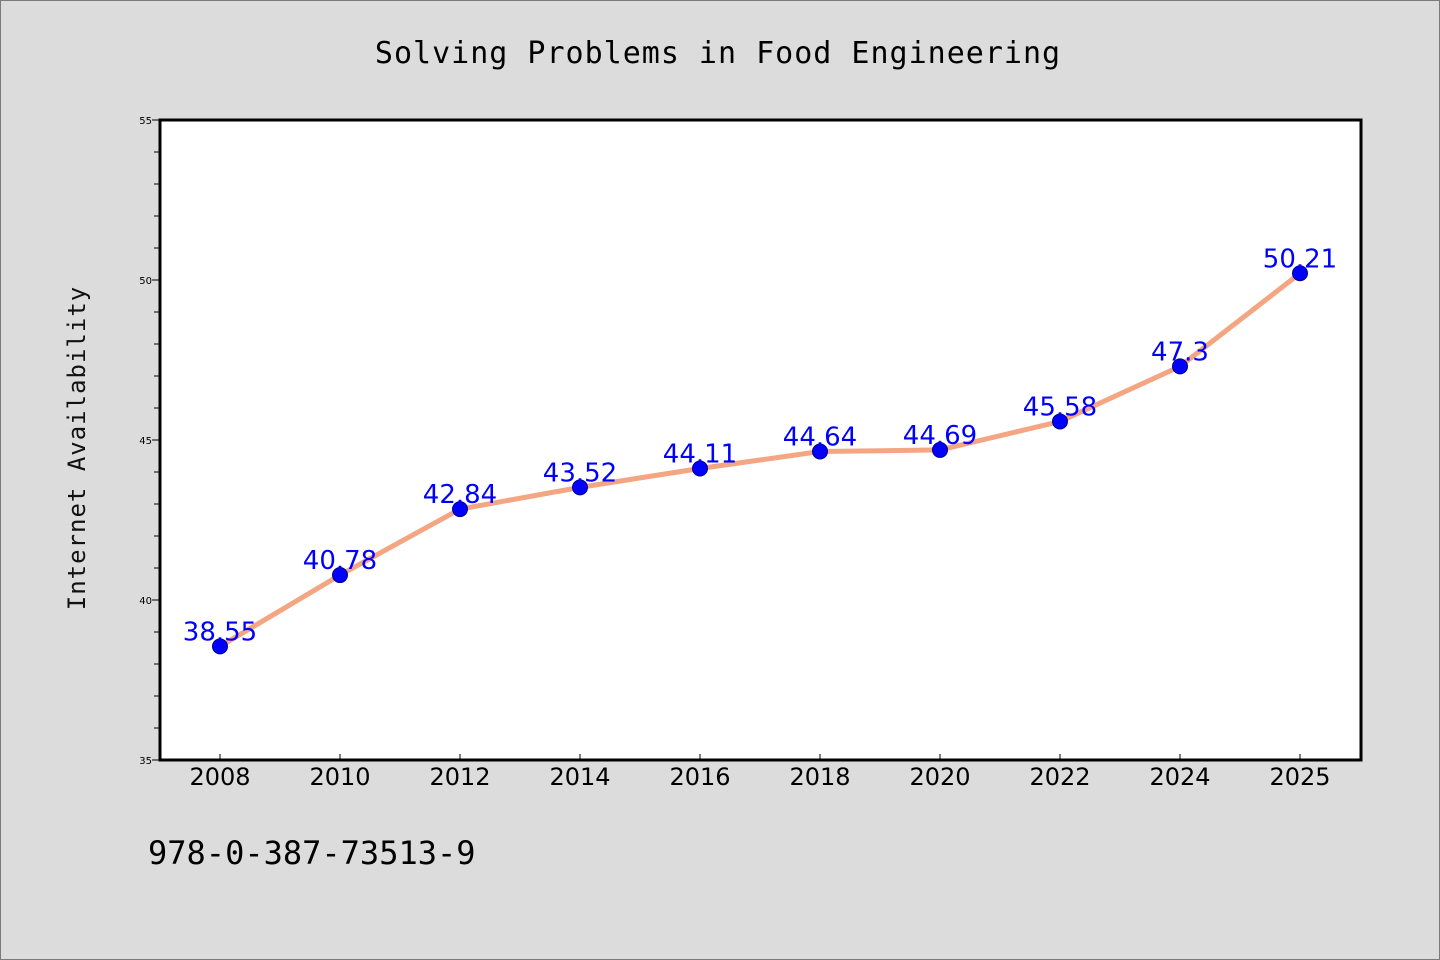  Describe the element at coordinates (145, 761) in the screenshot. I see `y-tick-label: 35` at that location.